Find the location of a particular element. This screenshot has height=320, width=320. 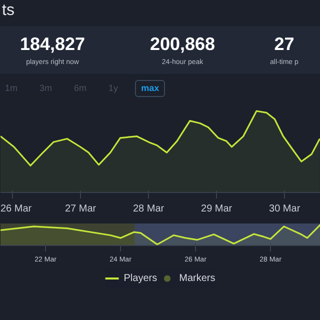

x-tick-label: 27 Mar is located at coordinates (81, 209).